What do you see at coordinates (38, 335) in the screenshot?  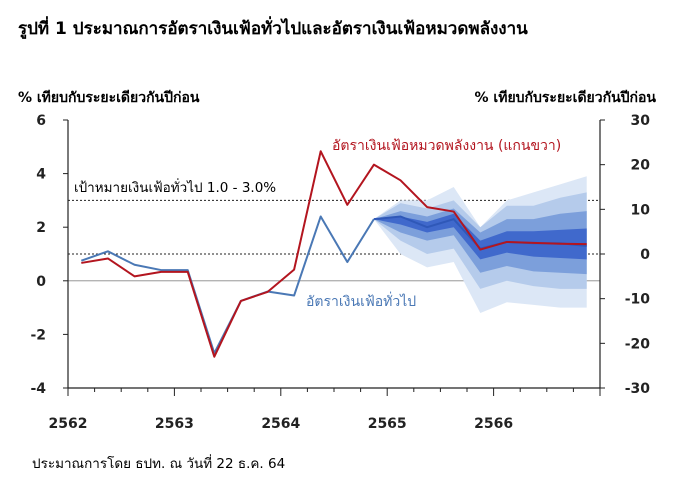 I see `left-tick-label: -2` at bounding box center [38, 335].